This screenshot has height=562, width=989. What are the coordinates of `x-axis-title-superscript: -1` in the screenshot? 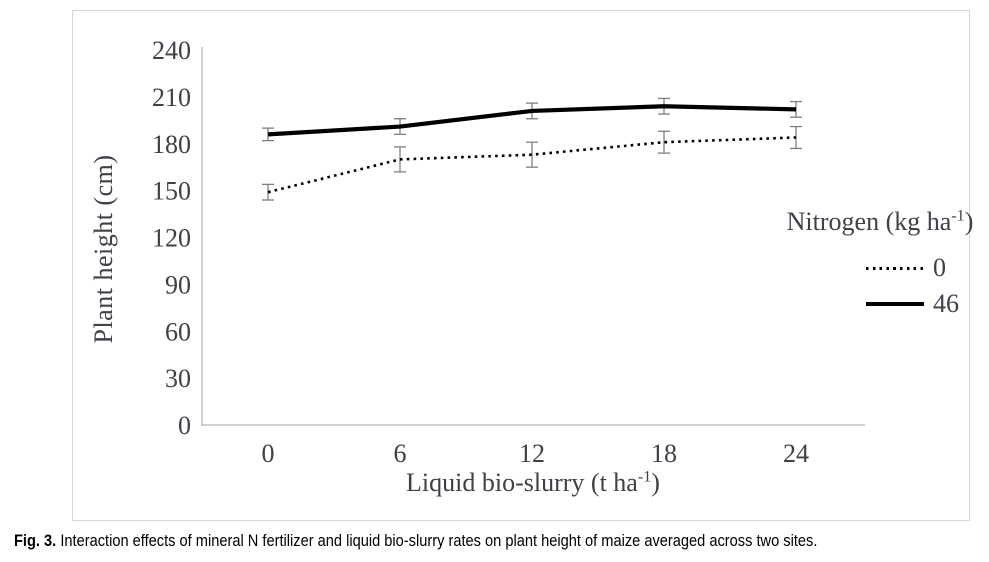 It's located at (644, 477).